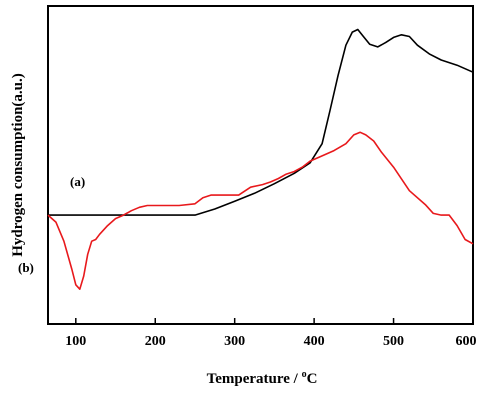  I want to click on label-b: (b), so click(26, 267).